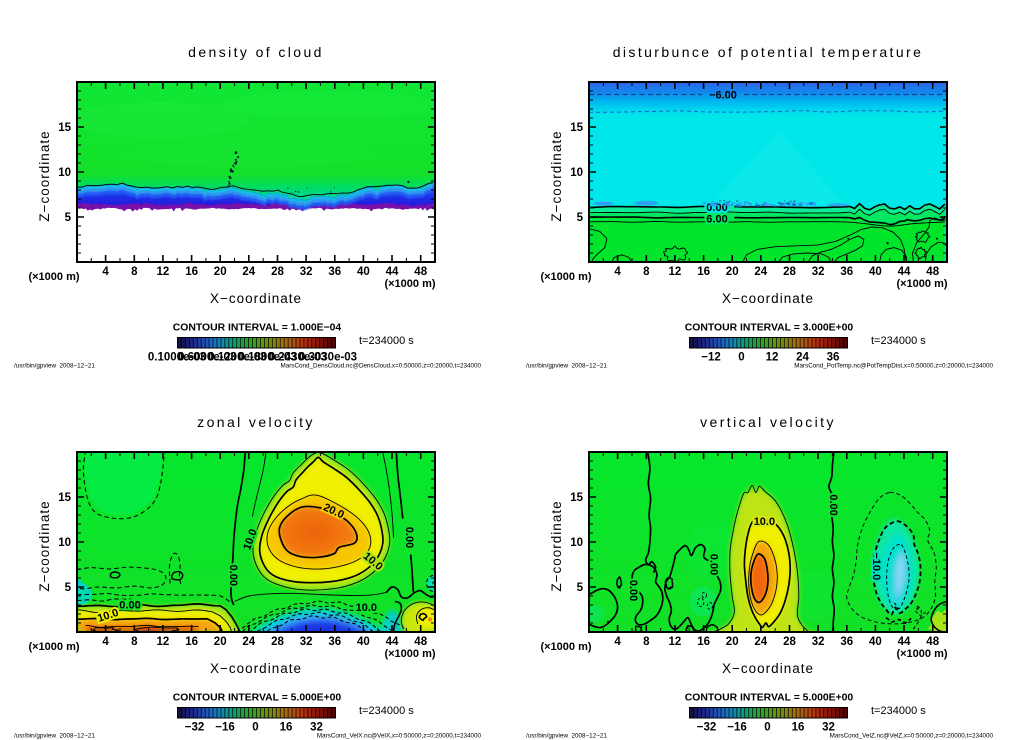  I want to click on svg-text: 10.0, so click(366, 608).